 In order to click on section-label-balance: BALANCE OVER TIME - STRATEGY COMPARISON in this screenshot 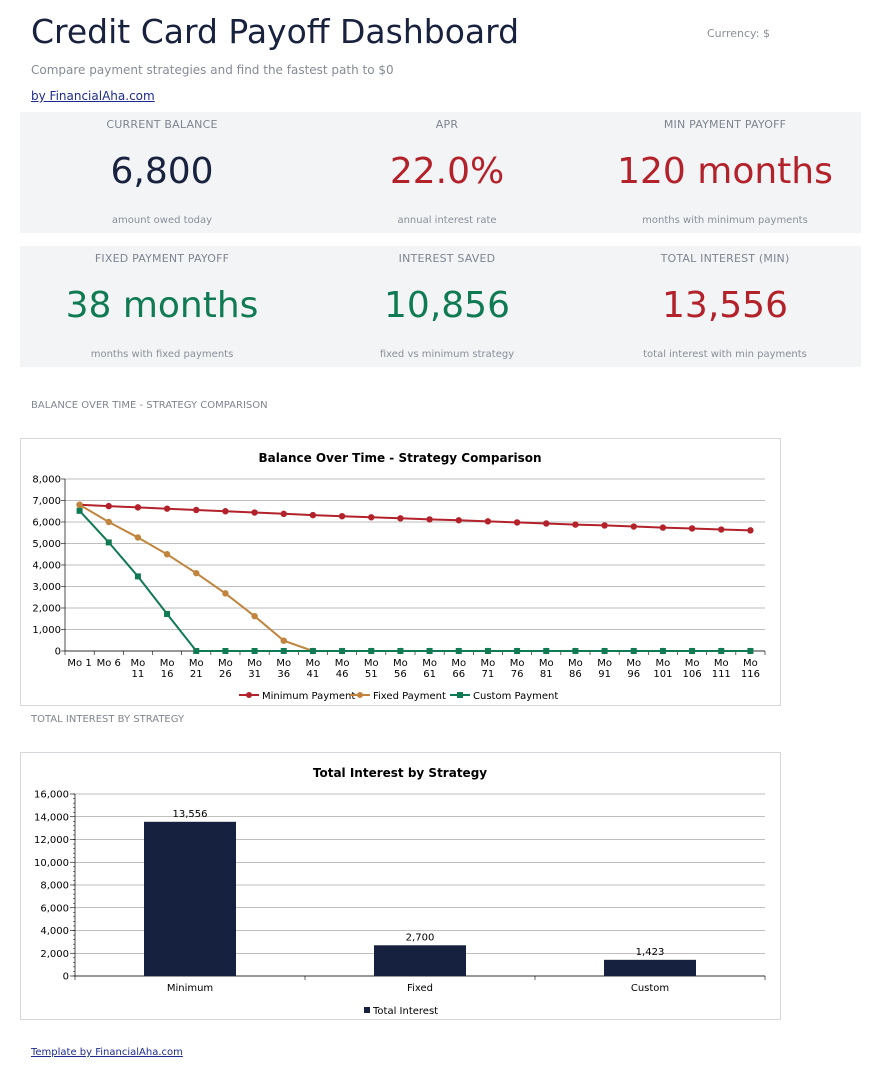, I will do `click(149, 405)`.